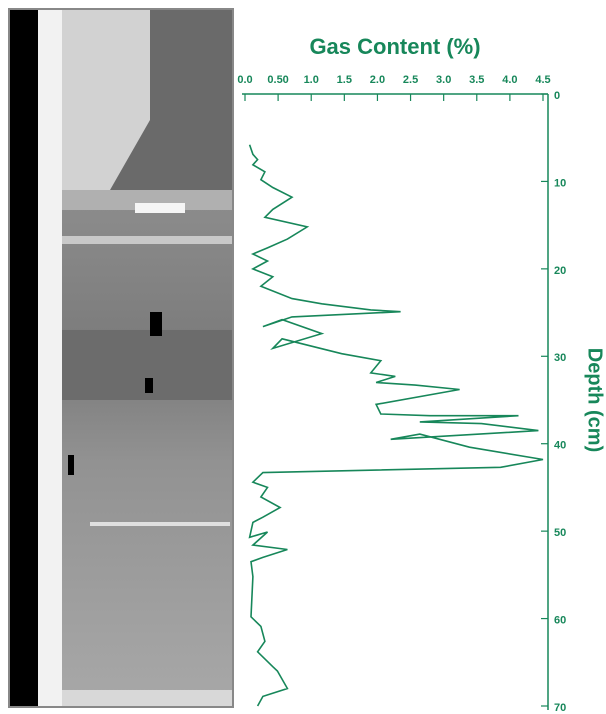 The width and height of the screenshot is (606, 714). I want to click on x-tick-label: 2.0, so click(377, 80).